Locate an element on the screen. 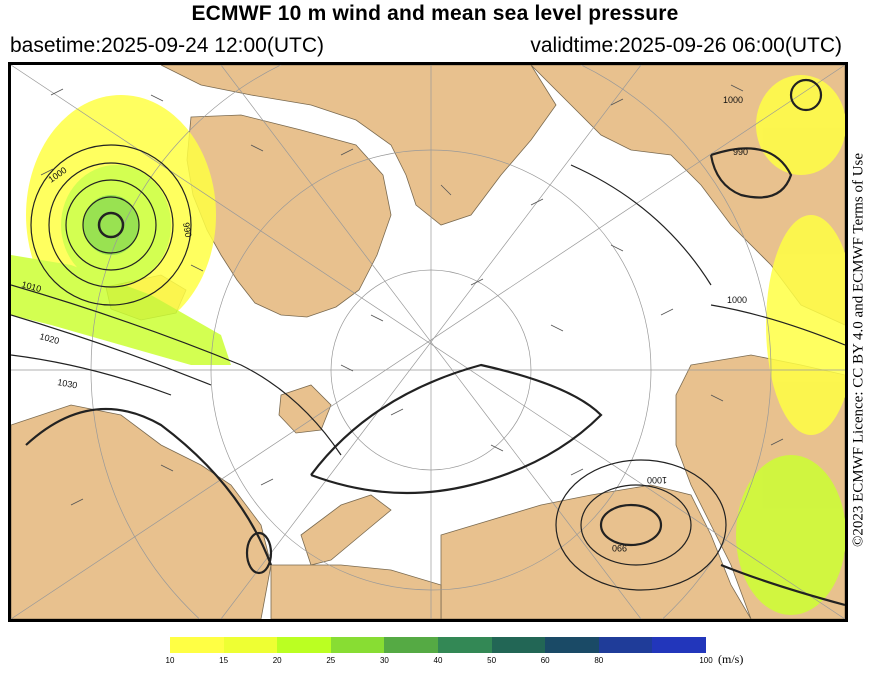 Image resolution: width=870 pixels, height=680 pixels. central-europe-landmass is located at coordinates (356, 591).